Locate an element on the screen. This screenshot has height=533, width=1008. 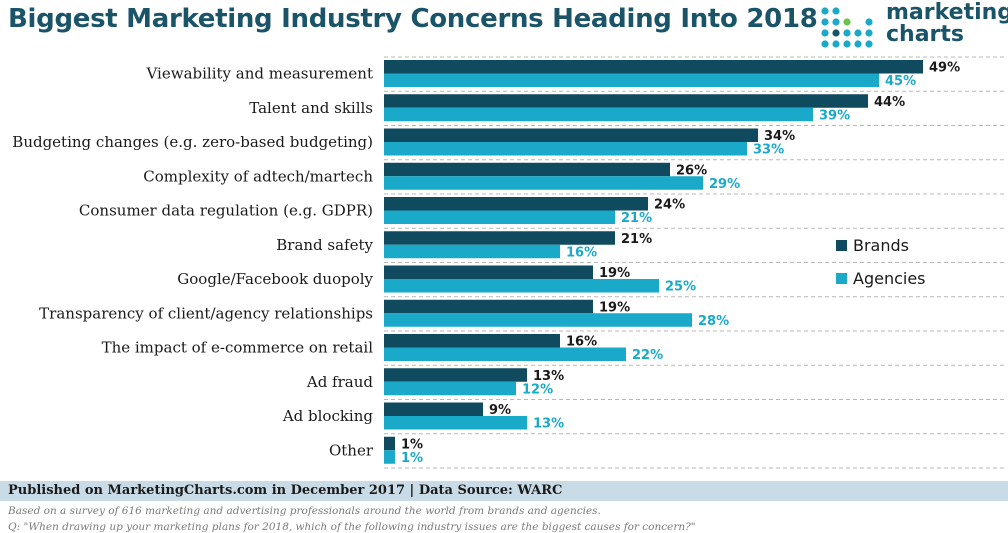
agencies-value-label: 21% is located at coordinates (636, 218).